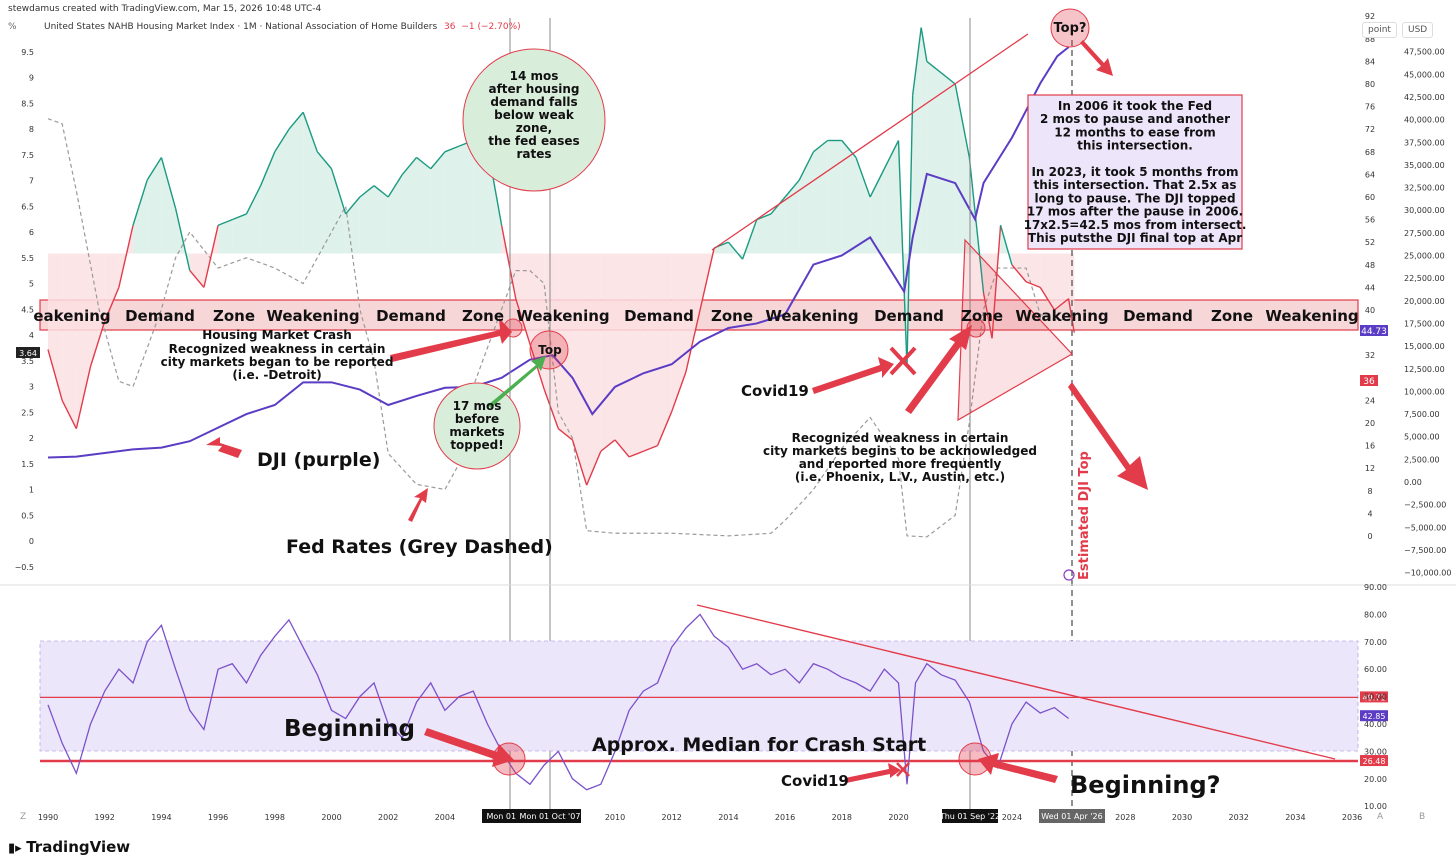 The height and width of the screenshot is (866, 1456). What do you see at coordinates (1370, 174) in the screenshot?
I see `point-tick-label: 64` at bounding box center [1370, 174].